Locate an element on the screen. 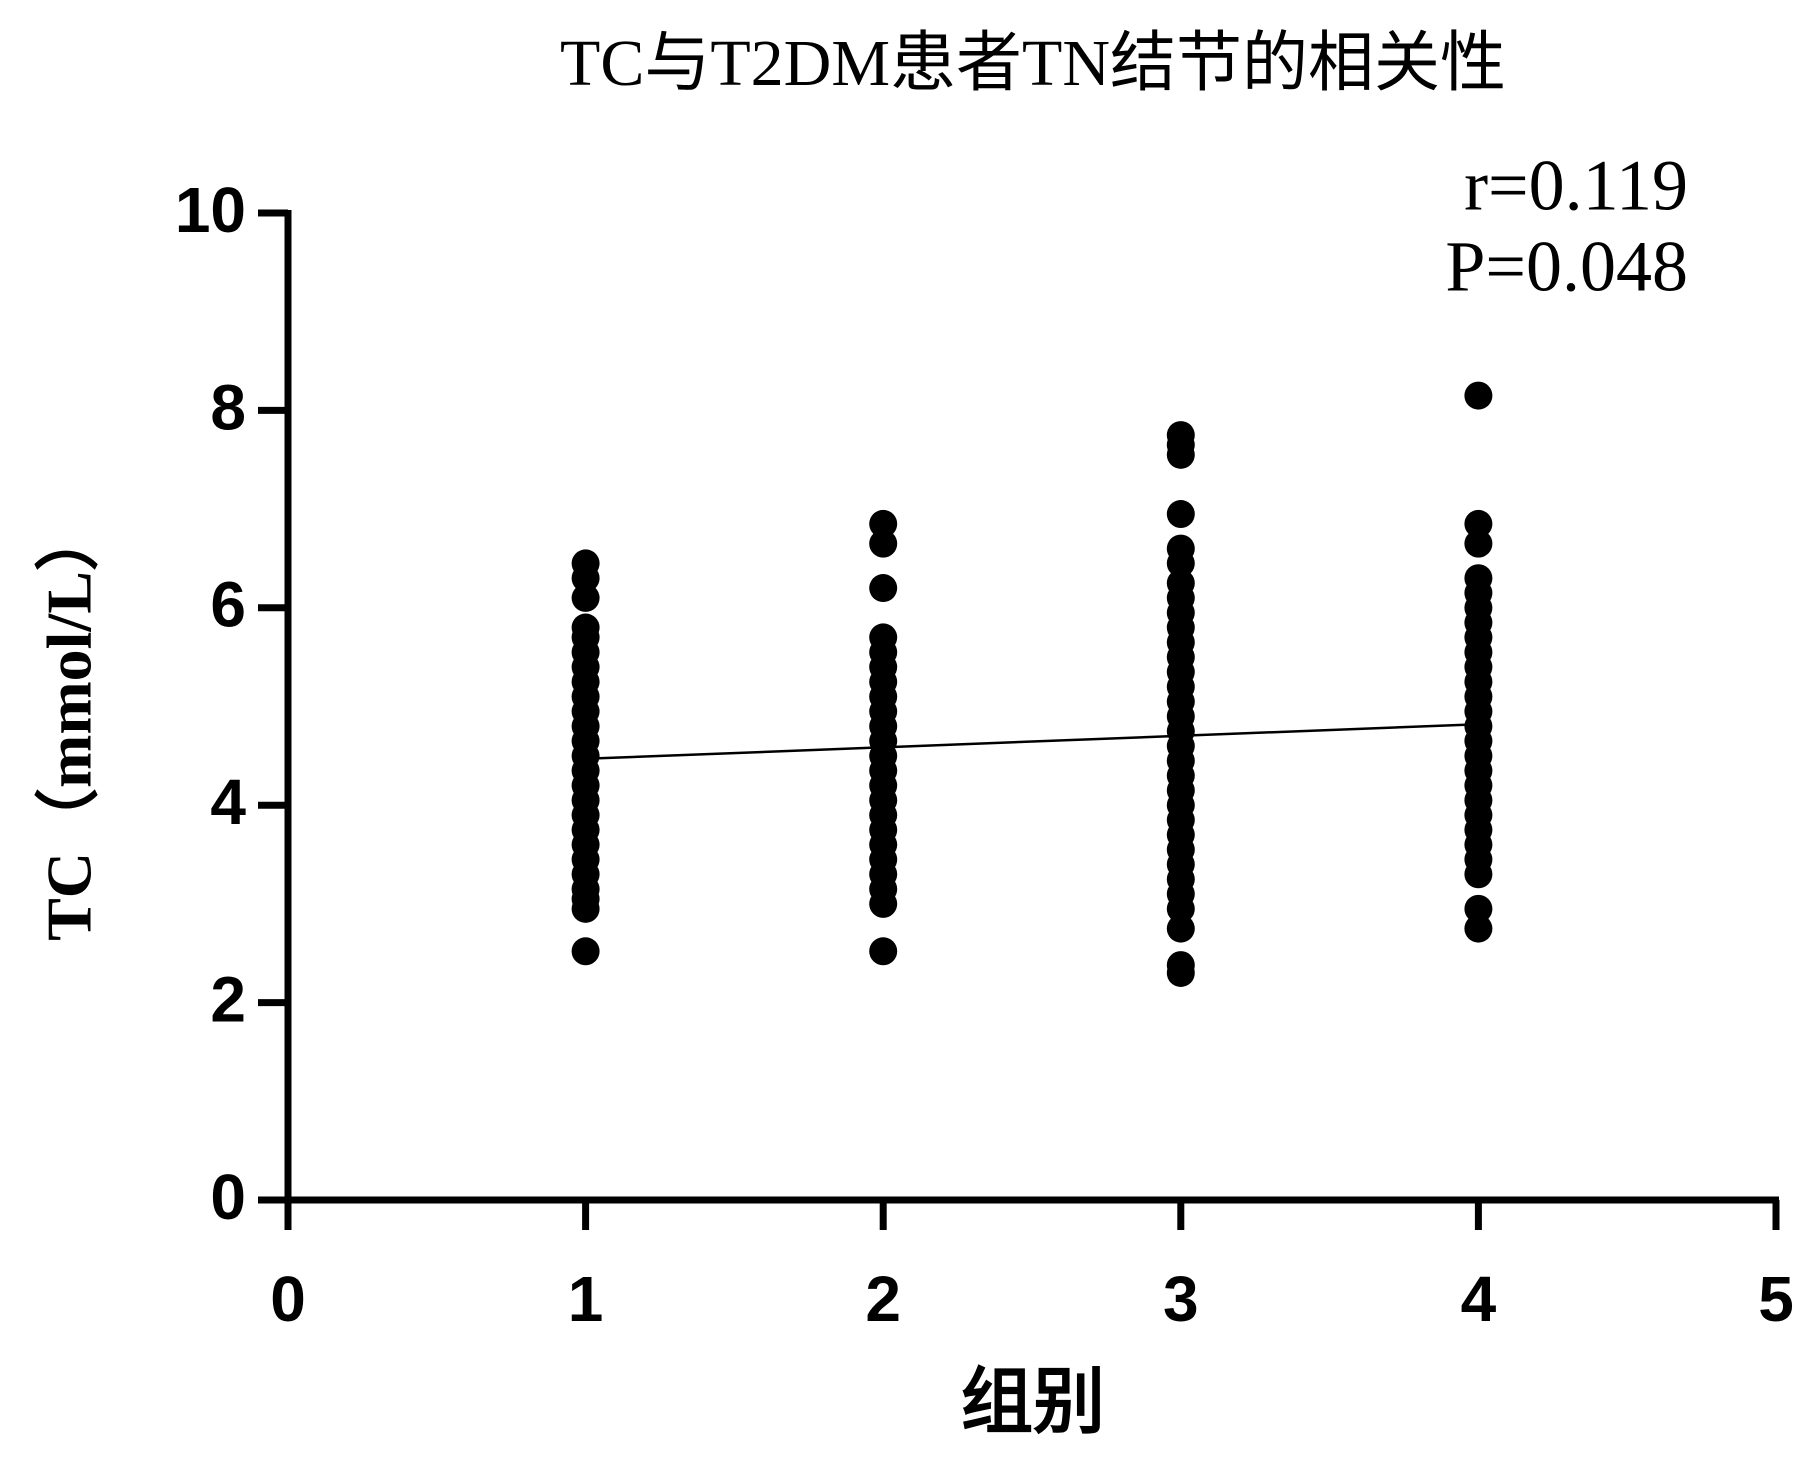 The width and height of the screenshot is (1817, 1468). x-tick-label: 4 is located at coordinates (1479, 1299).